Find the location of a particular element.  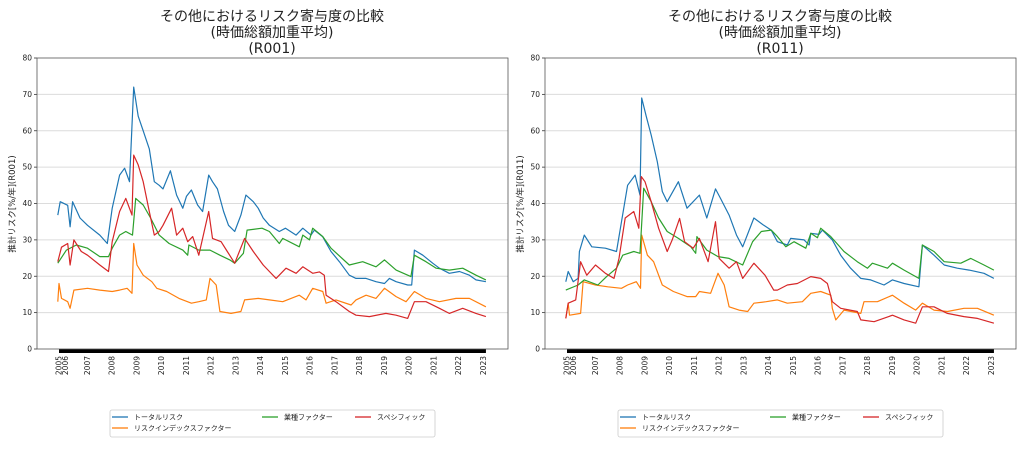

chart-title-line-3: (R011) is located at coordinates (779, 49).